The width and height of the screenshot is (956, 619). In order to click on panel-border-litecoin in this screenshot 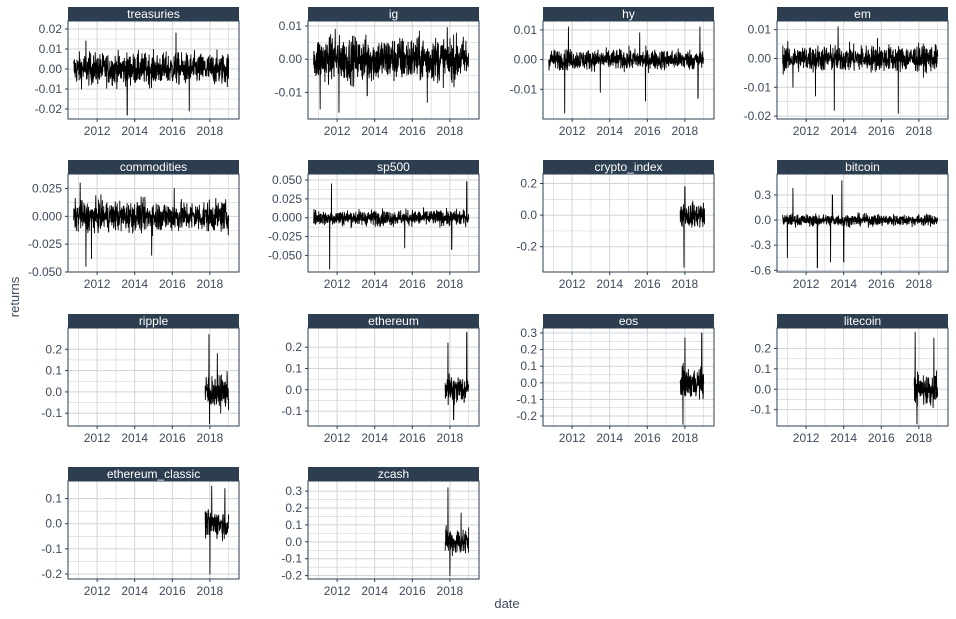, I will do `click(862, 377)`.